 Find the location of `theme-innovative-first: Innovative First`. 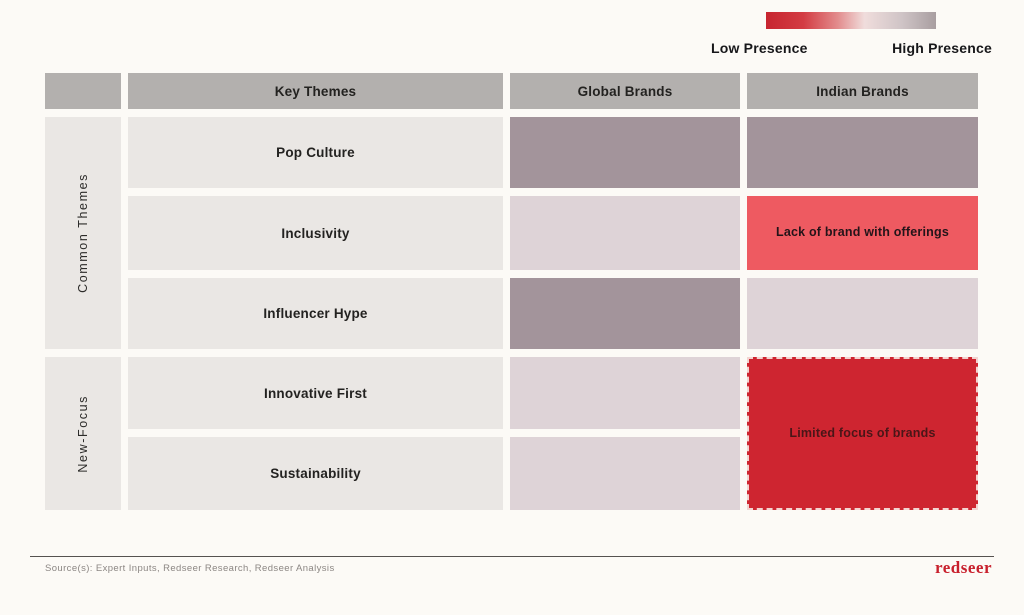

theme-innovative-first: Innovative First is located at coordinates (315, 393).